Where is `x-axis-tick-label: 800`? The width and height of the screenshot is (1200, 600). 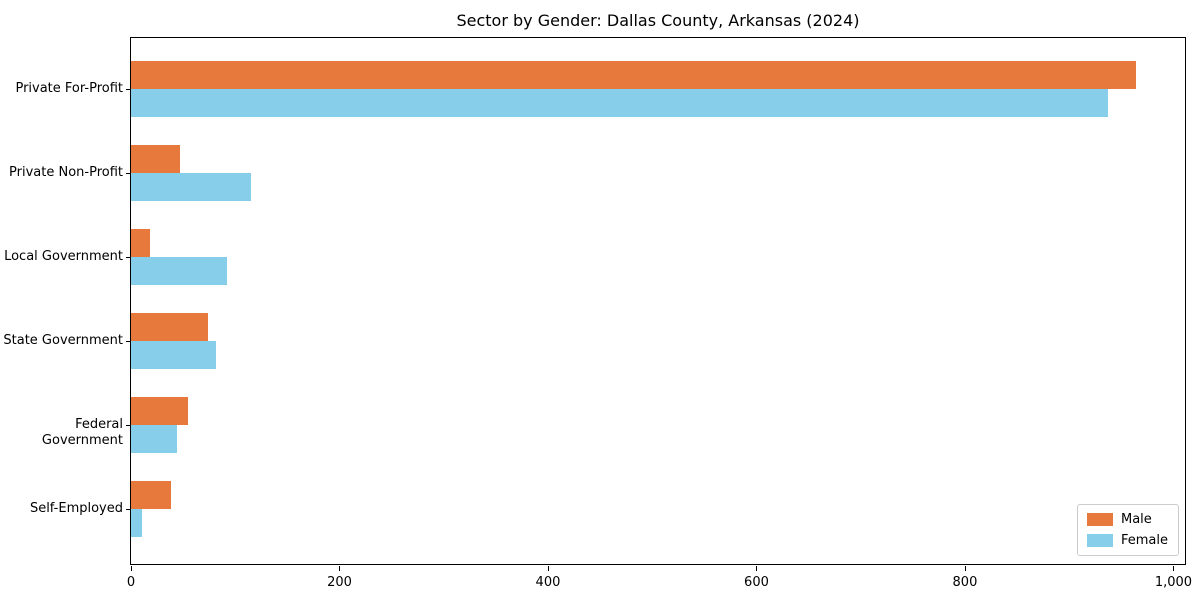 x-axis-tick-label: 800 is located at coordinates (965, 582).